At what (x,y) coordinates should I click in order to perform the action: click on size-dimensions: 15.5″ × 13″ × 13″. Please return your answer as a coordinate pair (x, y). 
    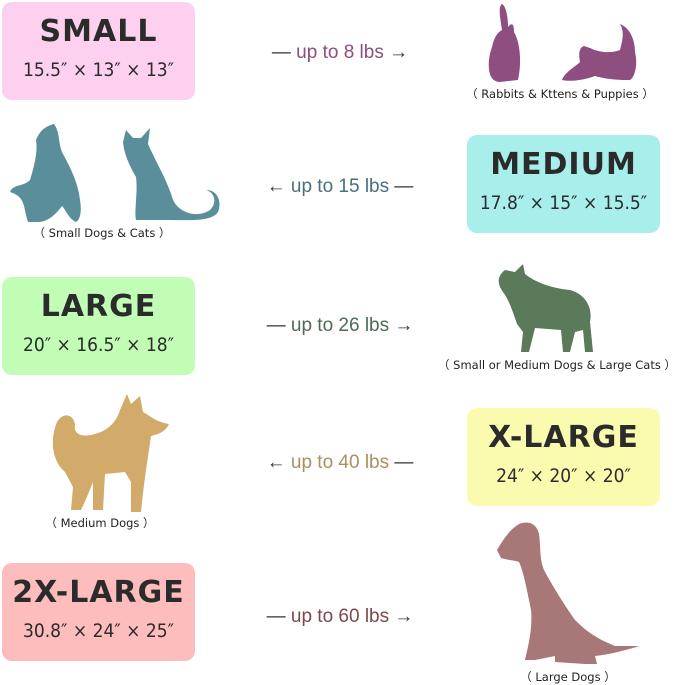
    Looking at the image, I should click on (98, 70).